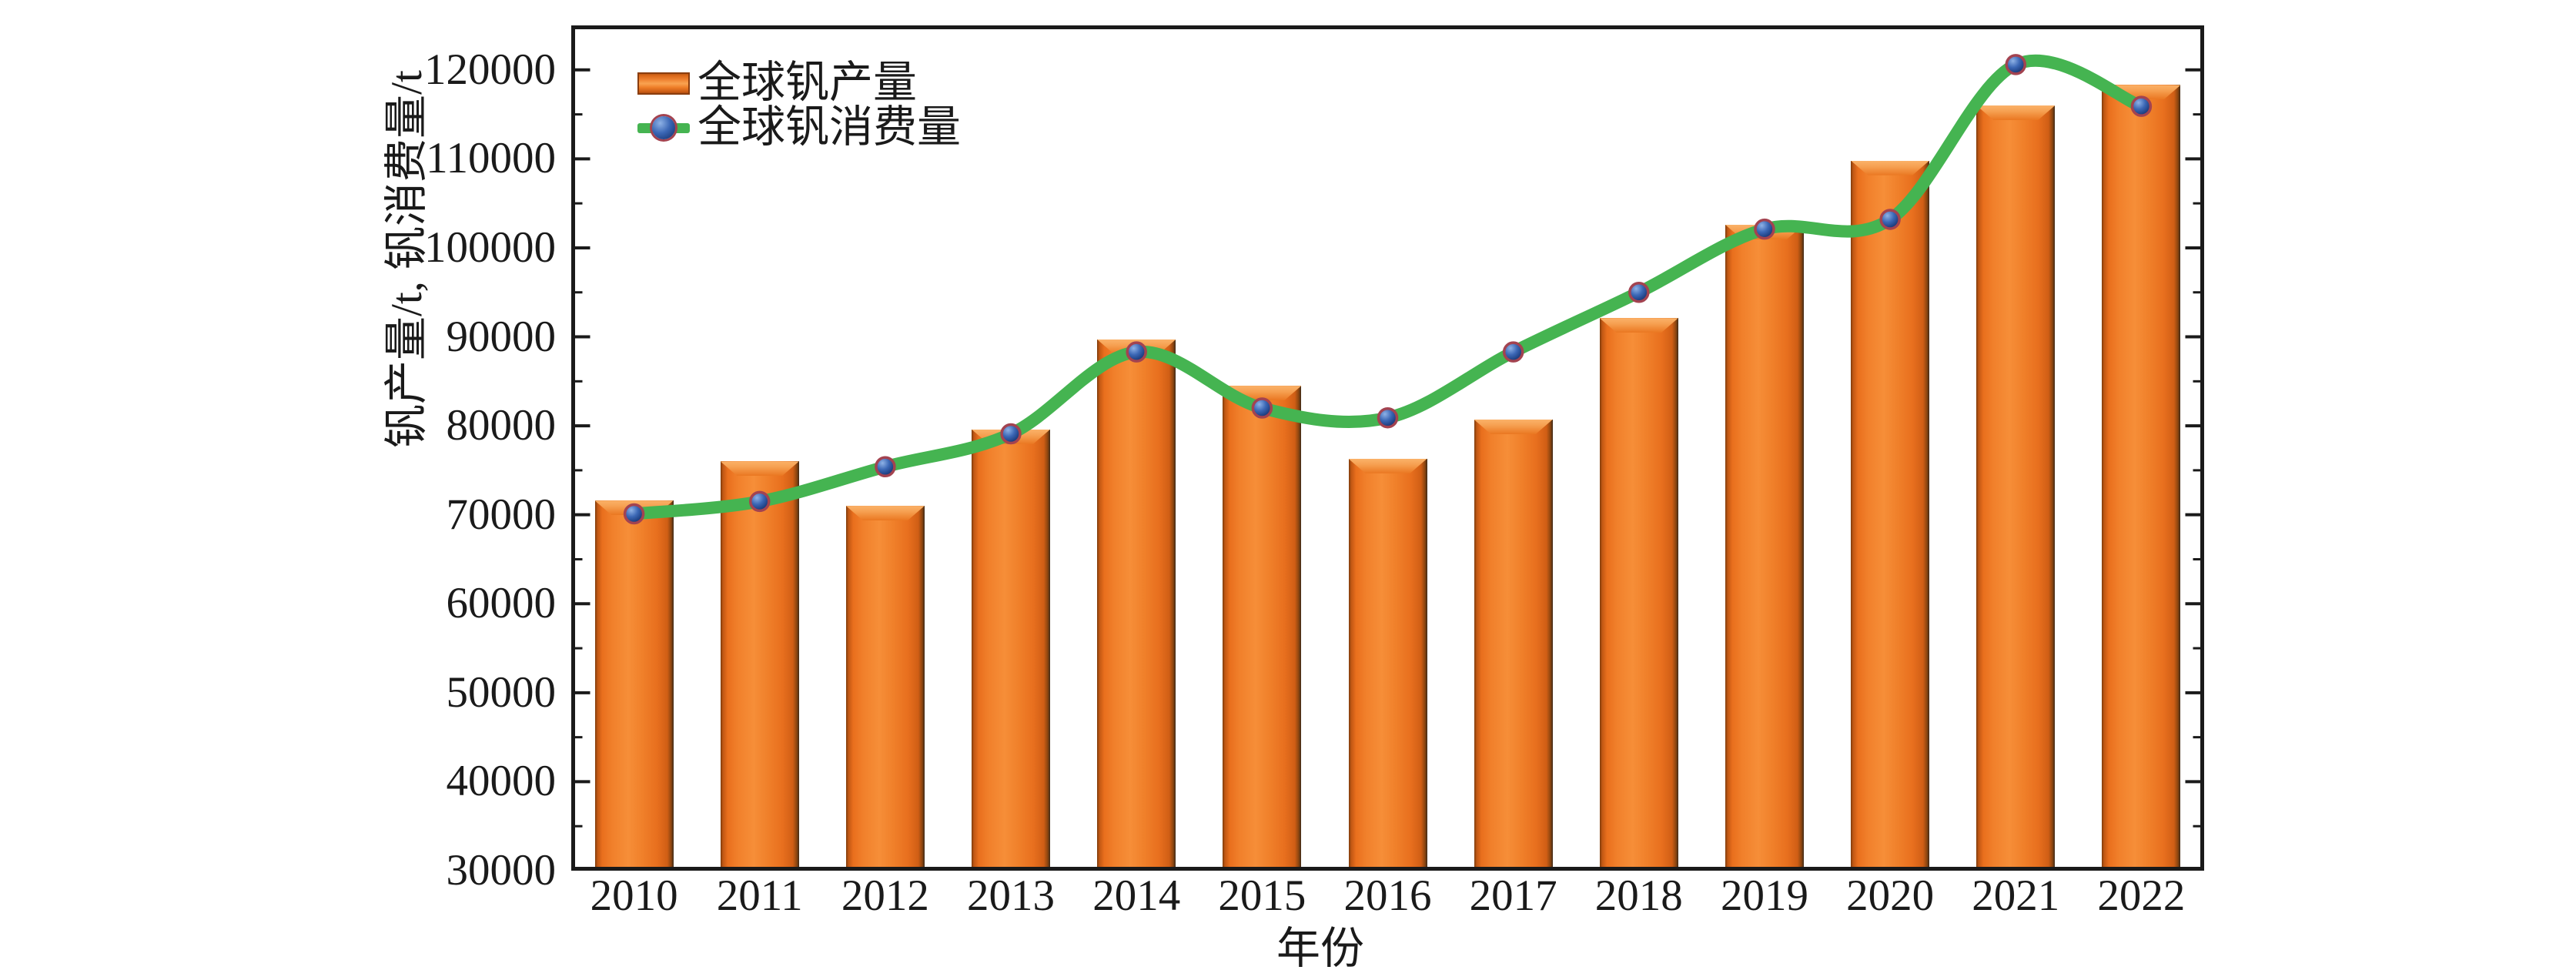  What do you see at coordinates (2016, 488) in the screenshot?
I see `bar-2021` at bounding box center [2016, 488].